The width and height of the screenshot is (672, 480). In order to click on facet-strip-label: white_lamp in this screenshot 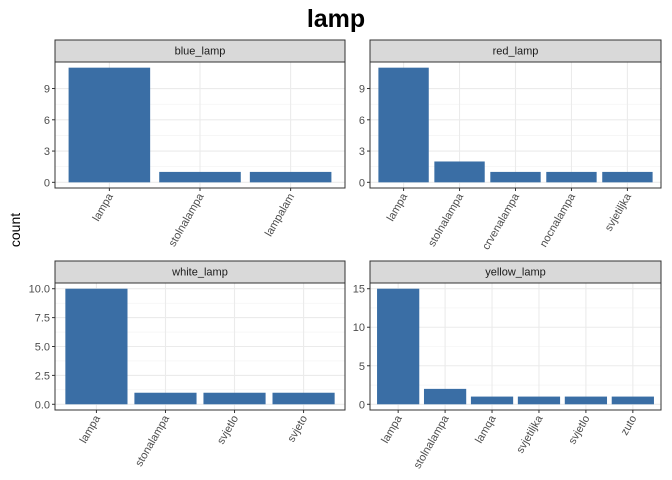, I will do `click(199, 273)`.